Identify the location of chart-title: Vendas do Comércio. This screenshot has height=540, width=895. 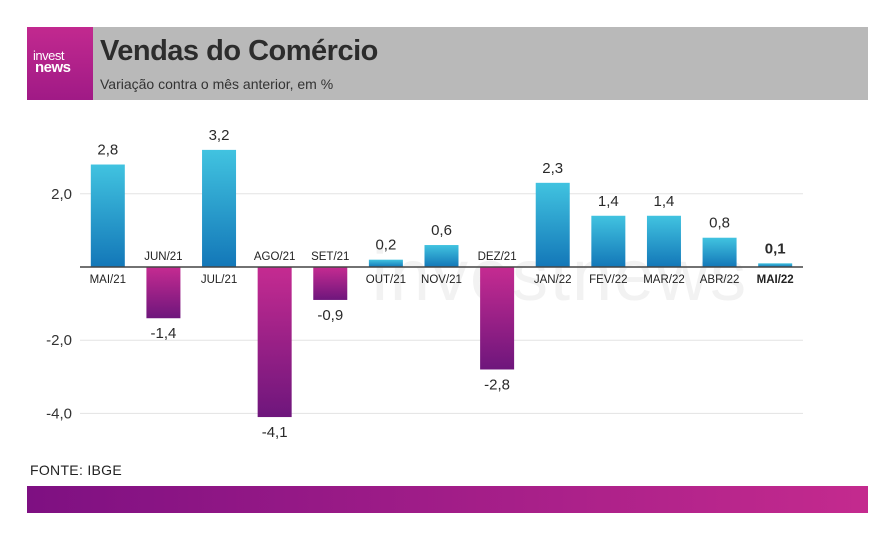
(239, 51).